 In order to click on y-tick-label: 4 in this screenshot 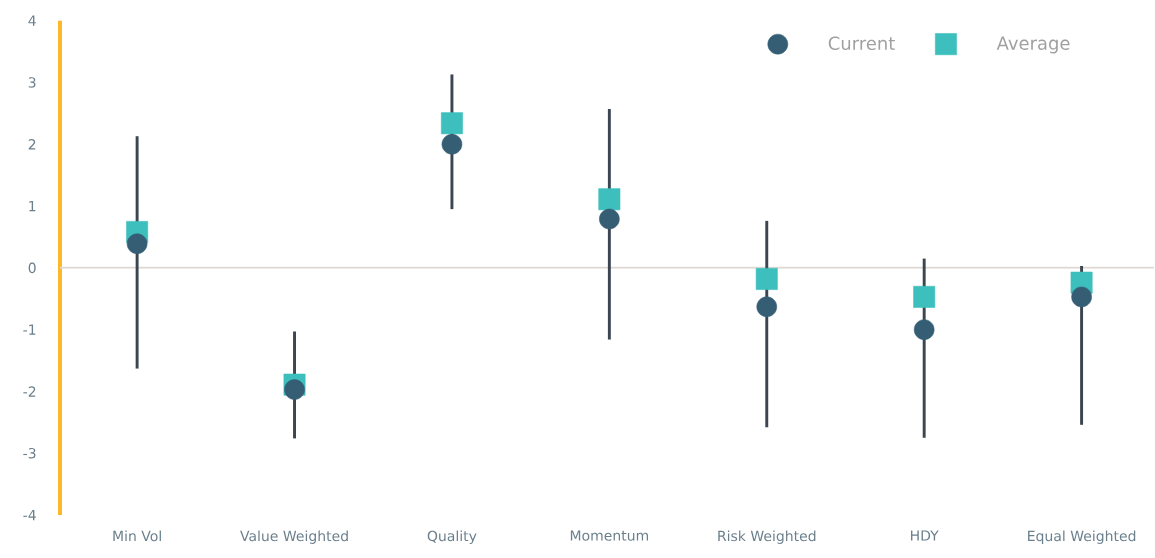, I will do `click(32, 20)`.